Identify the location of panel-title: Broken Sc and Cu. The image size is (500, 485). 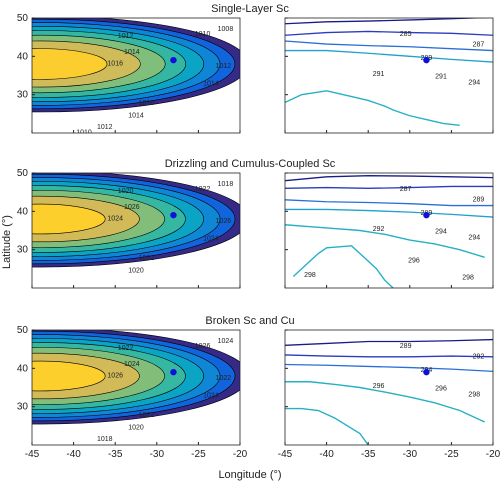
(249, 321).